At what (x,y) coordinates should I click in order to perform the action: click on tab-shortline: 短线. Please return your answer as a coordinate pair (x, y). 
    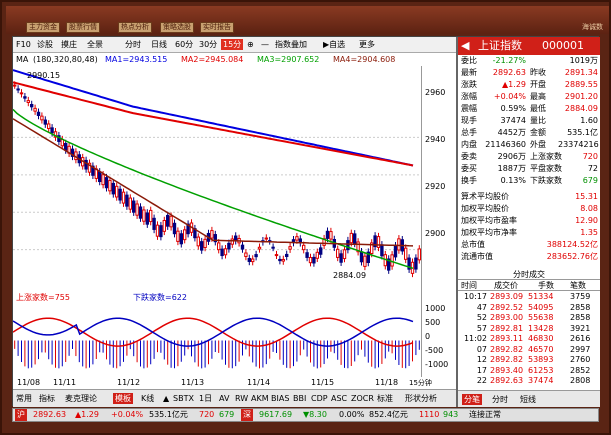
    Looking at the image, I should click on (528, 399).